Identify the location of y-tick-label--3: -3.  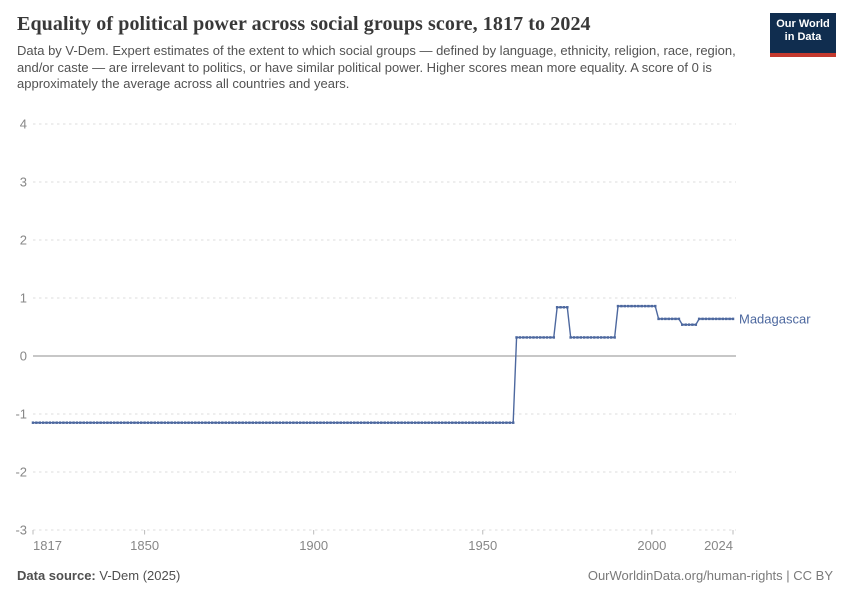
(21, 530).